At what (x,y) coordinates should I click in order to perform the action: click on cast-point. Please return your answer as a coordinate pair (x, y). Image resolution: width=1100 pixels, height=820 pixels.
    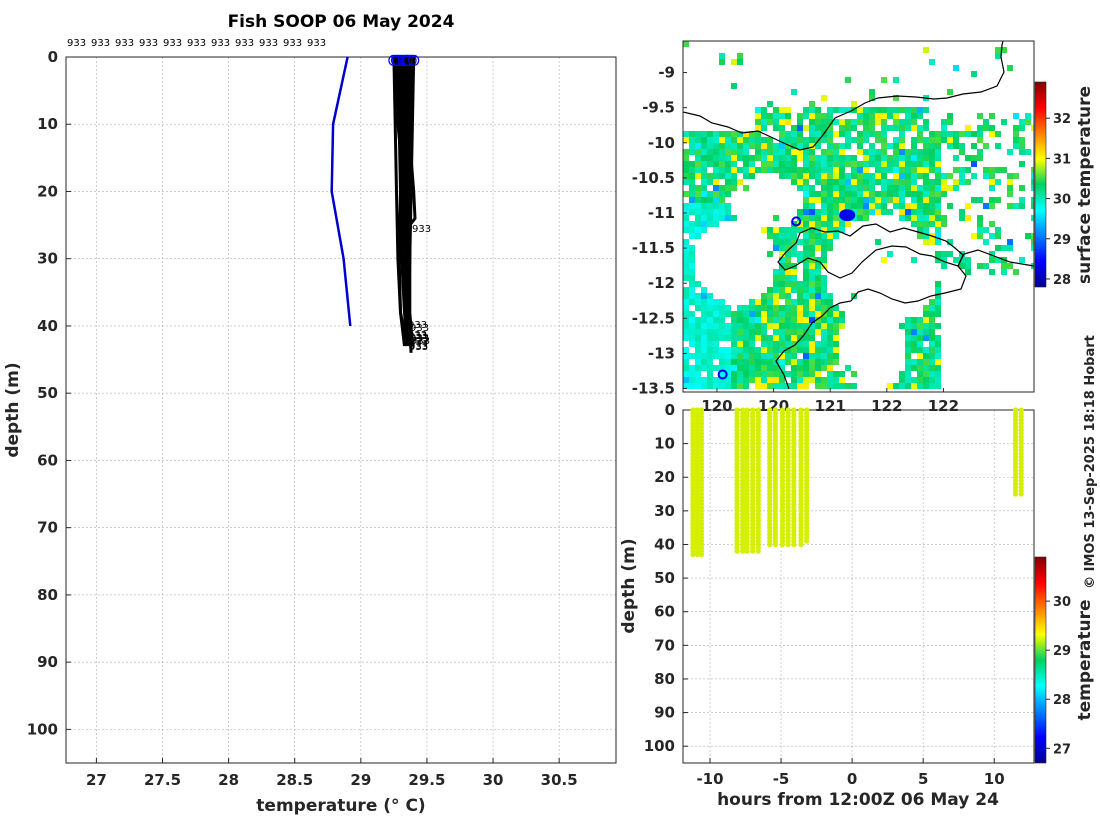
    Looking at the image, I should click on (1015, 494).